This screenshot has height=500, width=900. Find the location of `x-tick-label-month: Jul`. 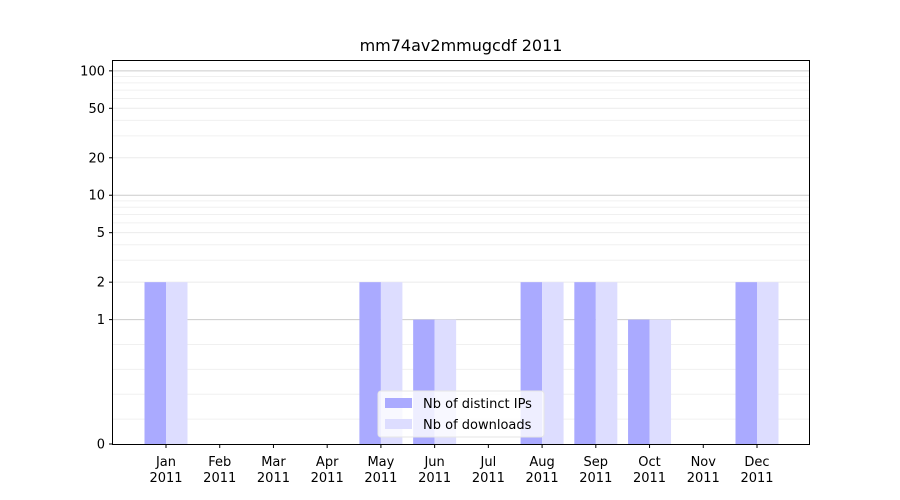

x-tick-label-month: Jul is located at coordinates (488, 462).